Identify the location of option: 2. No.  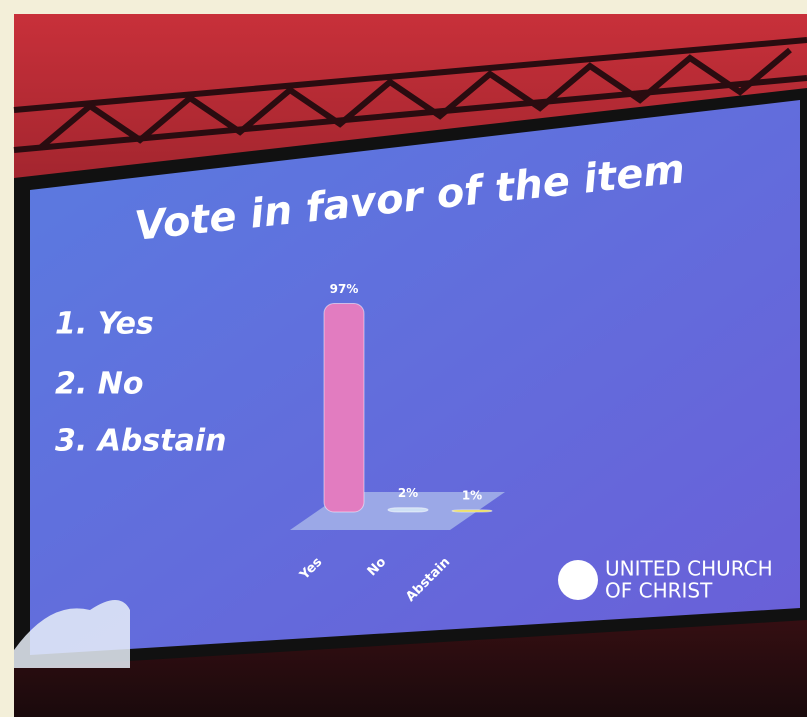
(99, 384).